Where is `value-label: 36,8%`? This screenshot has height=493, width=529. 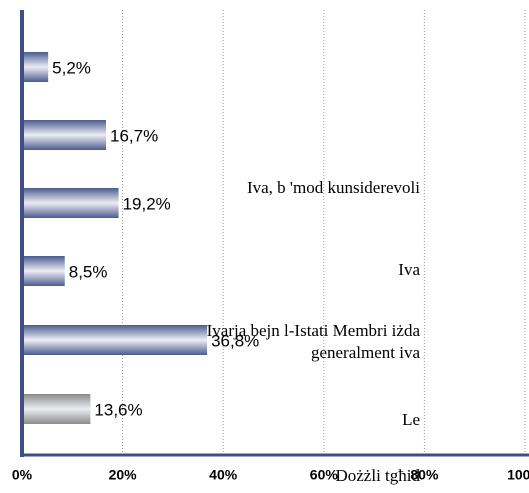 value-label: 36,8% is located at coordinates (235, 340).